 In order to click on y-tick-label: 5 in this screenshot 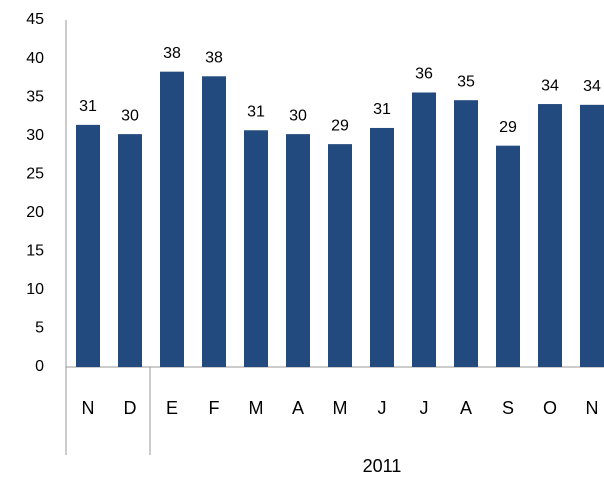, I will do `click(39, 328)`.